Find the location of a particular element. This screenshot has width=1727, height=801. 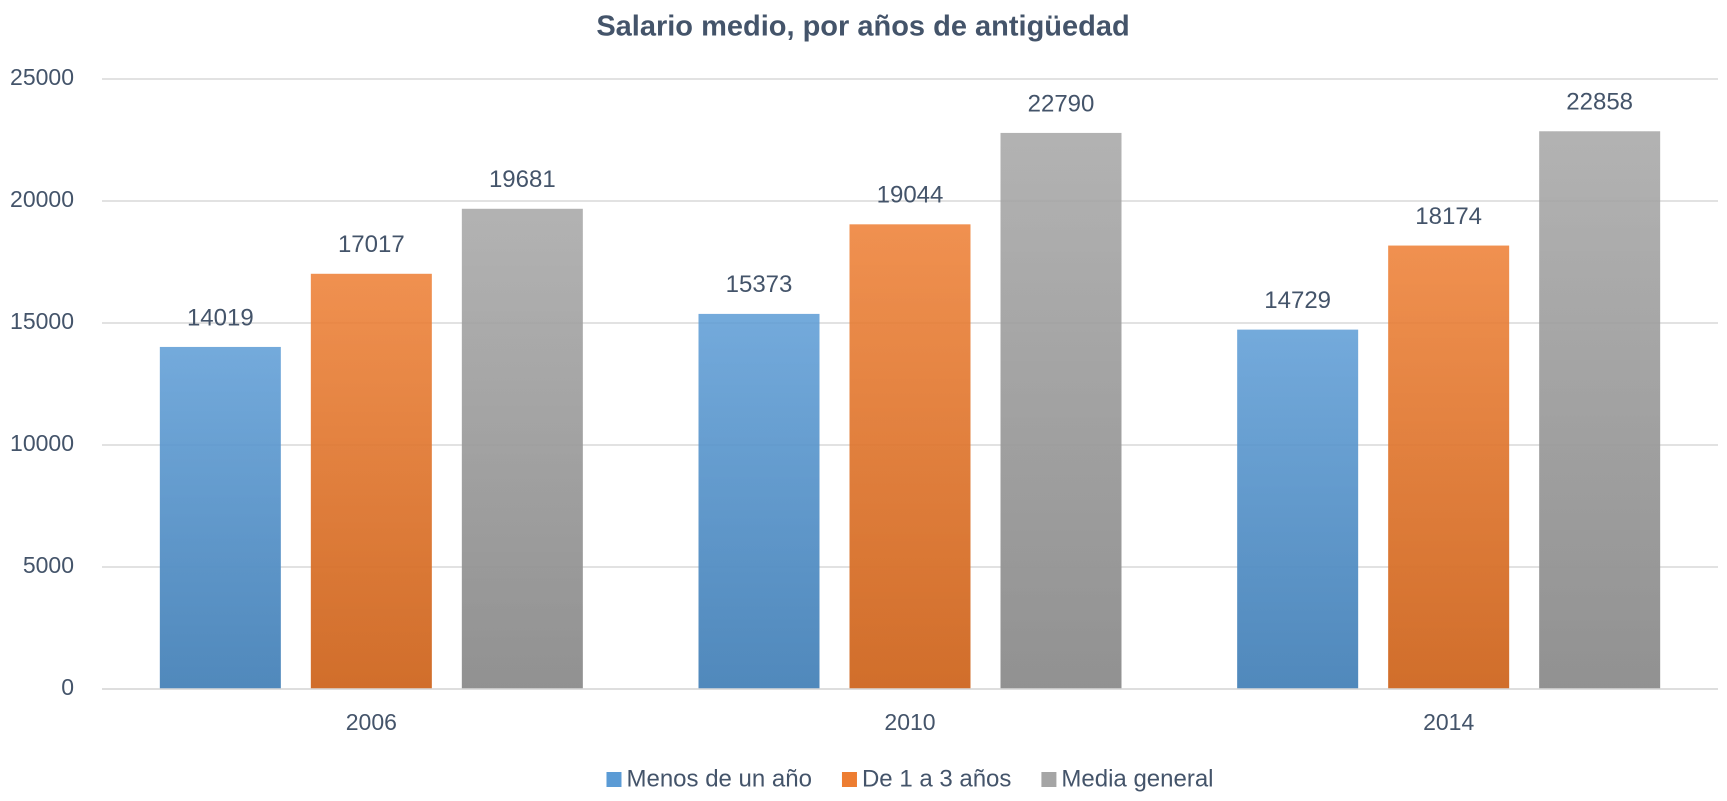

data-label: 14019 is located at coordinates (220, 317).